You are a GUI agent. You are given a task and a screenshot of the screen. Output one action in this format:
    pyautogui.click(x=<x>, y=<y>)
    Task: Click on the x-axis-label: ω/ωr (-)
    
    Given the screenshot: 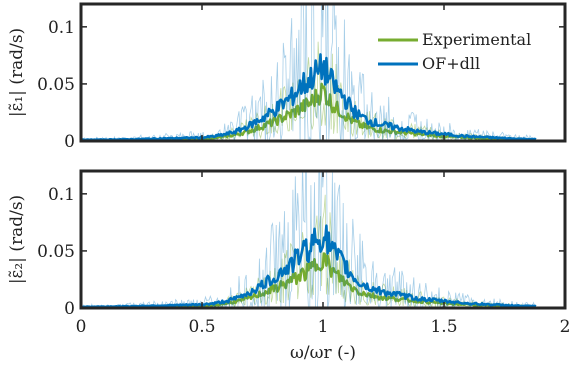 What is the action you would take?
    pyautogui.click(x=323, y=353)
    